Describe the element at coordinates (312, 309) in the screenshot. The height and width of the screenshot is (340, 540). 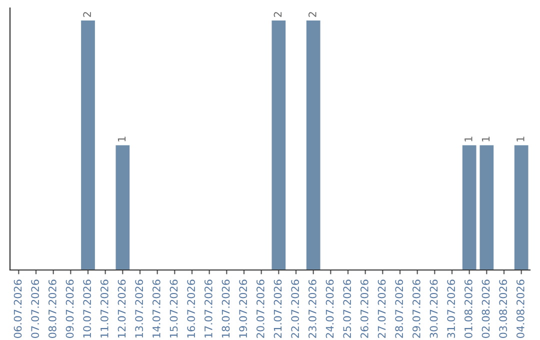
I see `x-tick-label: 23.07.2026` at that location.